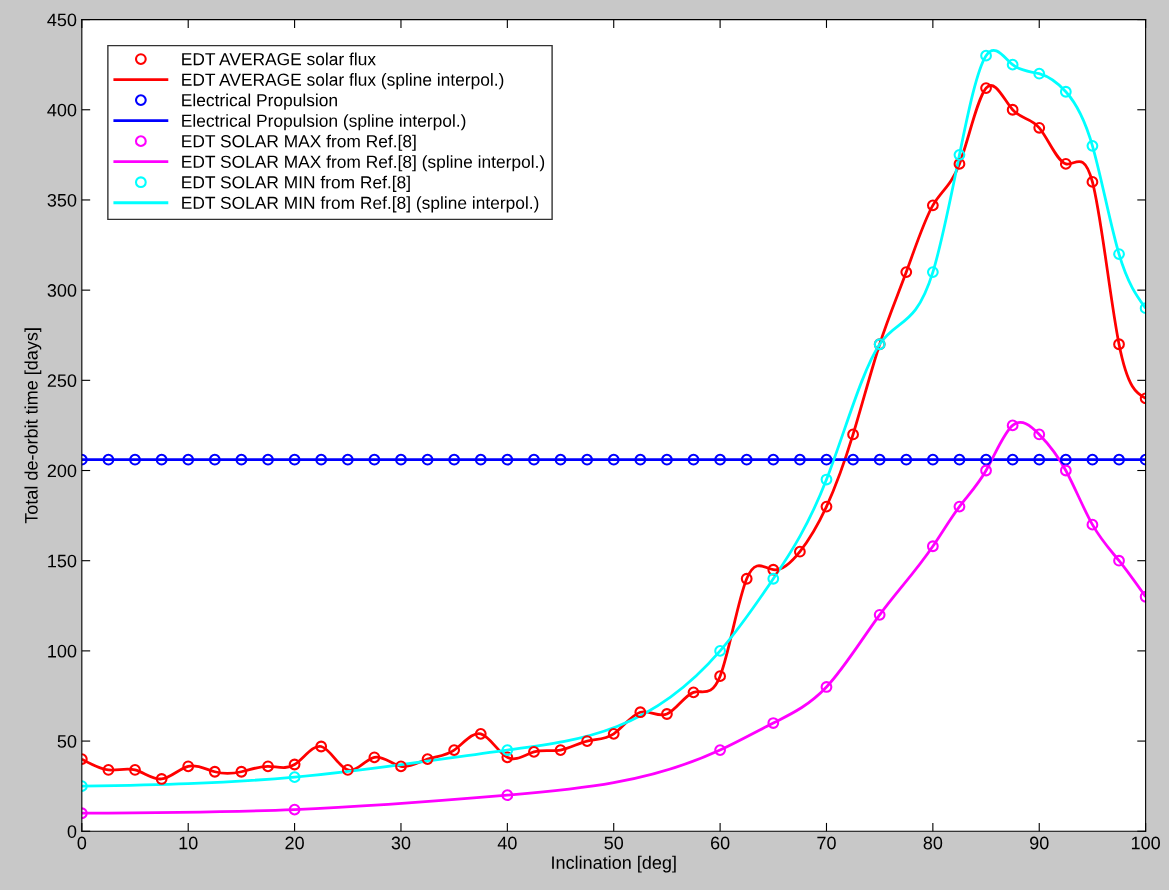  I want to click on x-tick-label: 20, so click(294, 843).